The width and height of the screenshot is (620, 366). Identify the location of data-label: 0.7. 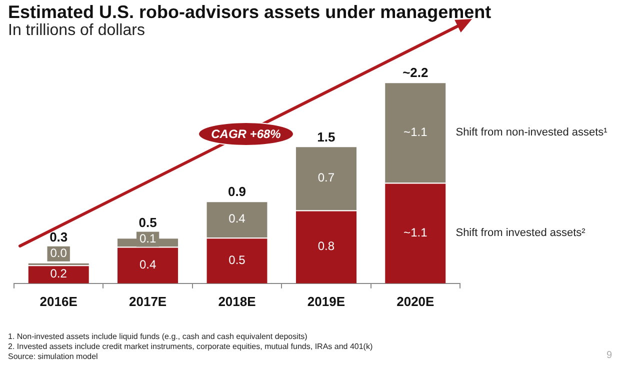
(326, 177).